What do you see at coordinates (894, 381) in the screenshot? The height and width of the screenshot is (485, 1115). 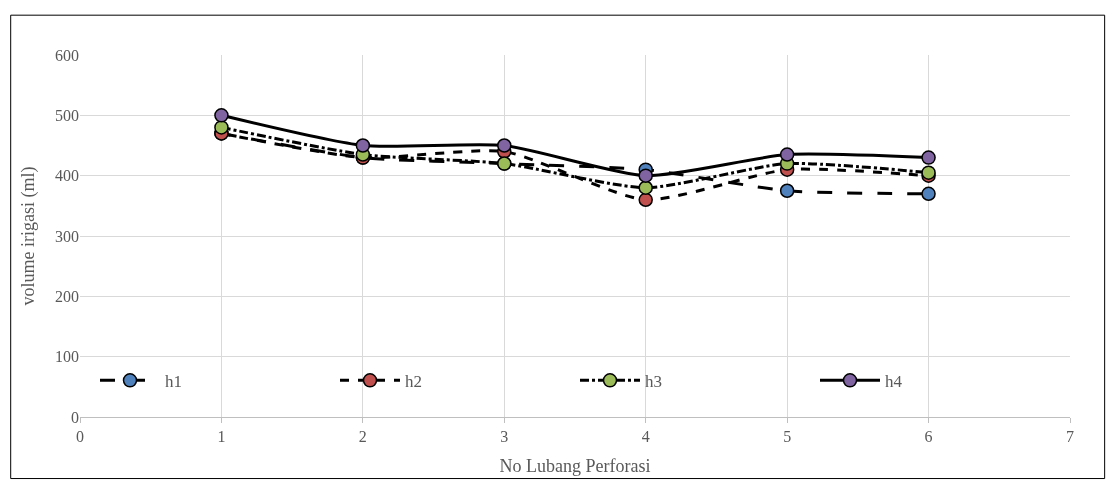 I see `legend-label: h4` at bounding box center [894, 381].